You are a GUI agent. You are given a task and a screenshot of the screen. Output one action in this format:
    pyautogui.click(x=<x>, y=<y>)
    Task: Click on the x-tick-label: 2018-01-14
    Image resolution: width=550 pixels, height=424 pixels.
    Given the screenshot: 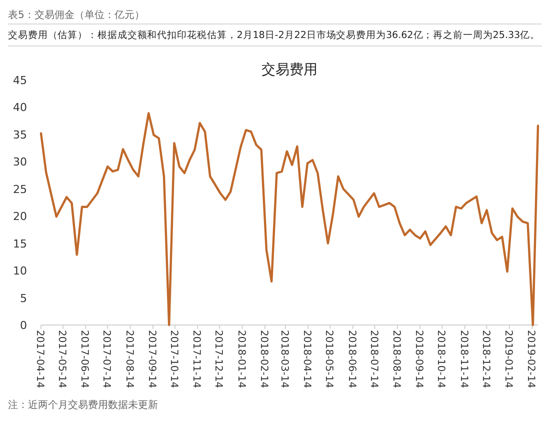 What is the action you would take?
    pyautogui.click(x=240, y=359)
    